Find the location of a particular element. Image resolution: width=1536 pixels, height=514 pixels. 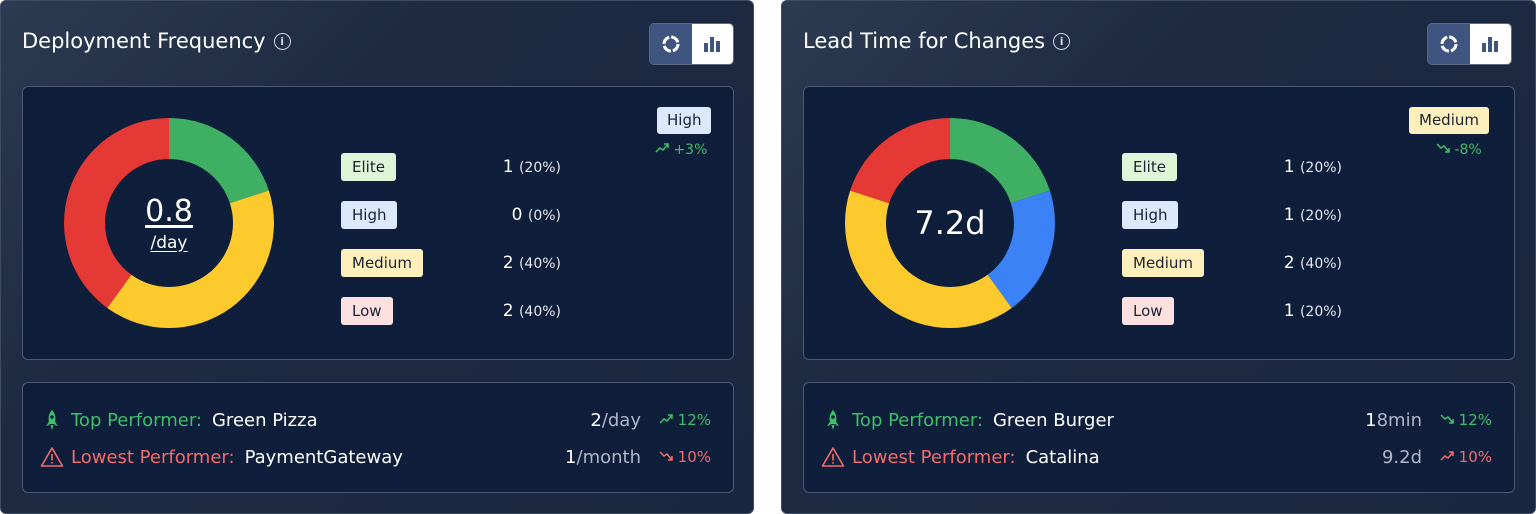

performer-name: PaymentGateway is located at coordinates (323, 457).